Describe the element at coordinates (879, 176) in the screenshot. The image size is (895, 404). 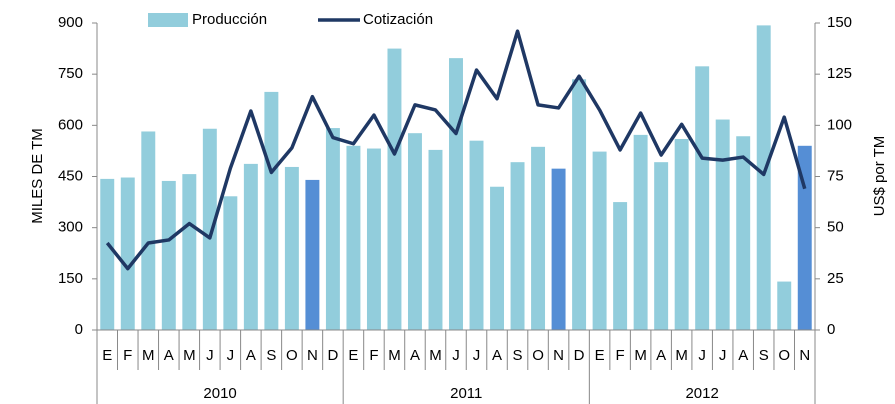
I see `y2-axis-title: US$ por TM` at that location.